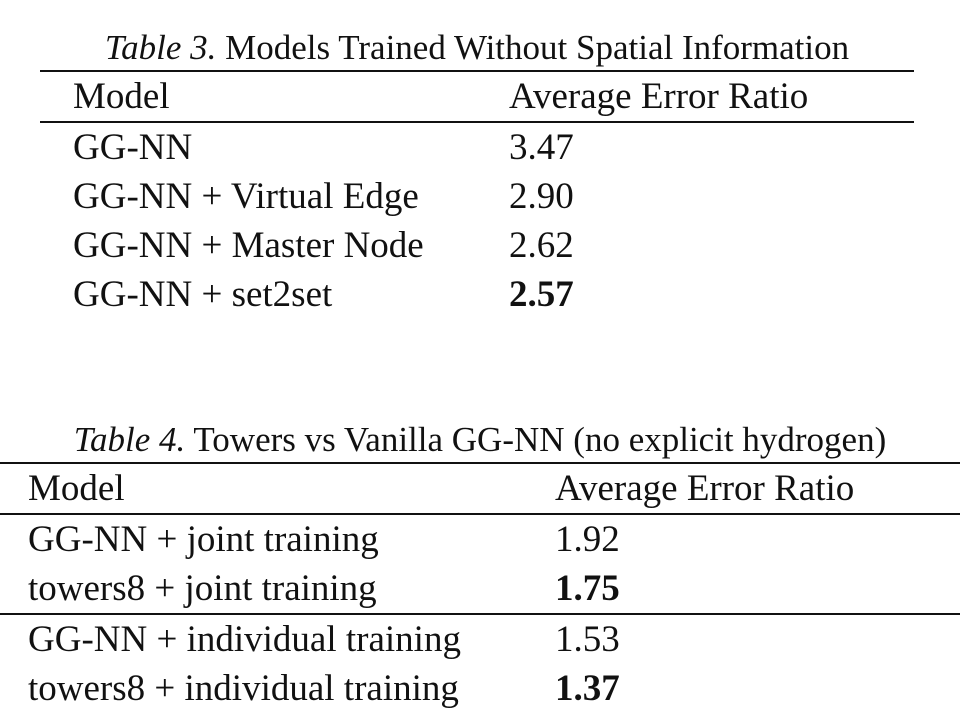 This screenshot has height=716, width=966. What do you see at coordinates (587, 639) in the screenshot?
I see `row-value: 1.53` at bounding box center [587, 639].